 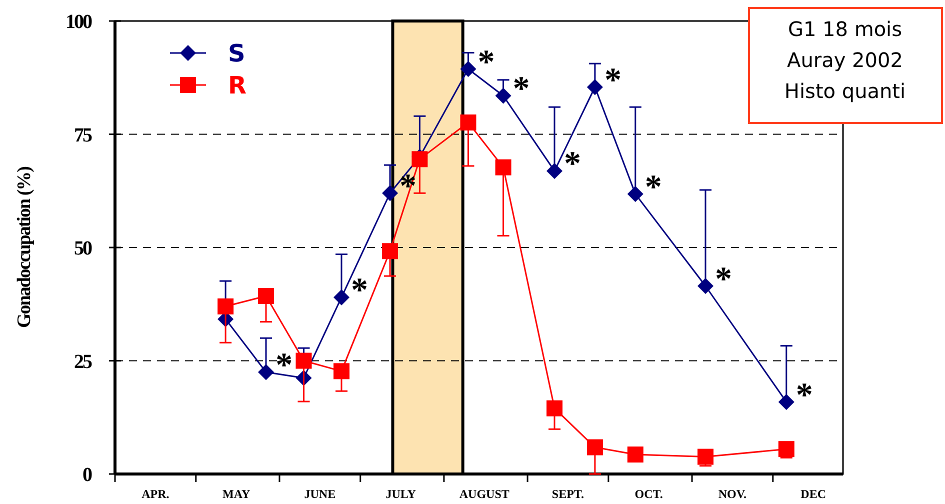 I want to click on y-tick-label: 25, so click(x=83, y=361).